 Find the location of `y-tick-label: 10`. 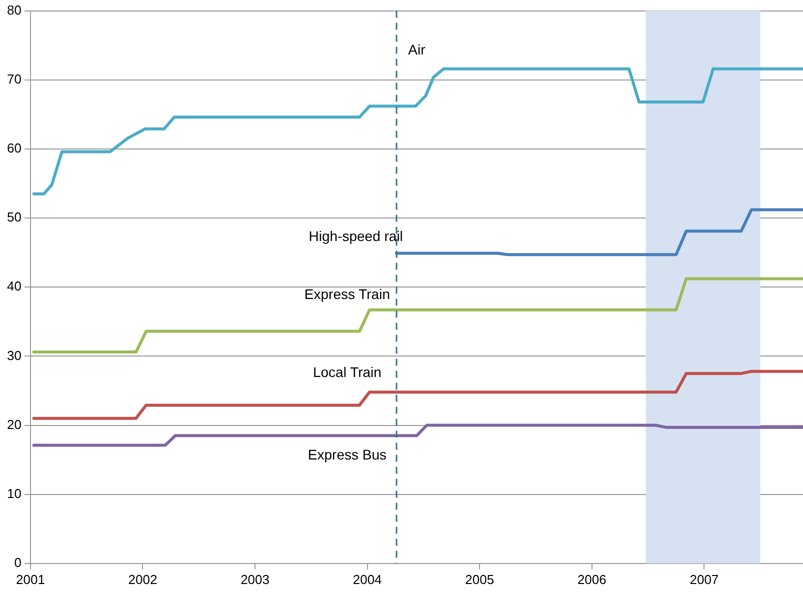

y-tick-label: 10 is located at coordinates (14, 493).